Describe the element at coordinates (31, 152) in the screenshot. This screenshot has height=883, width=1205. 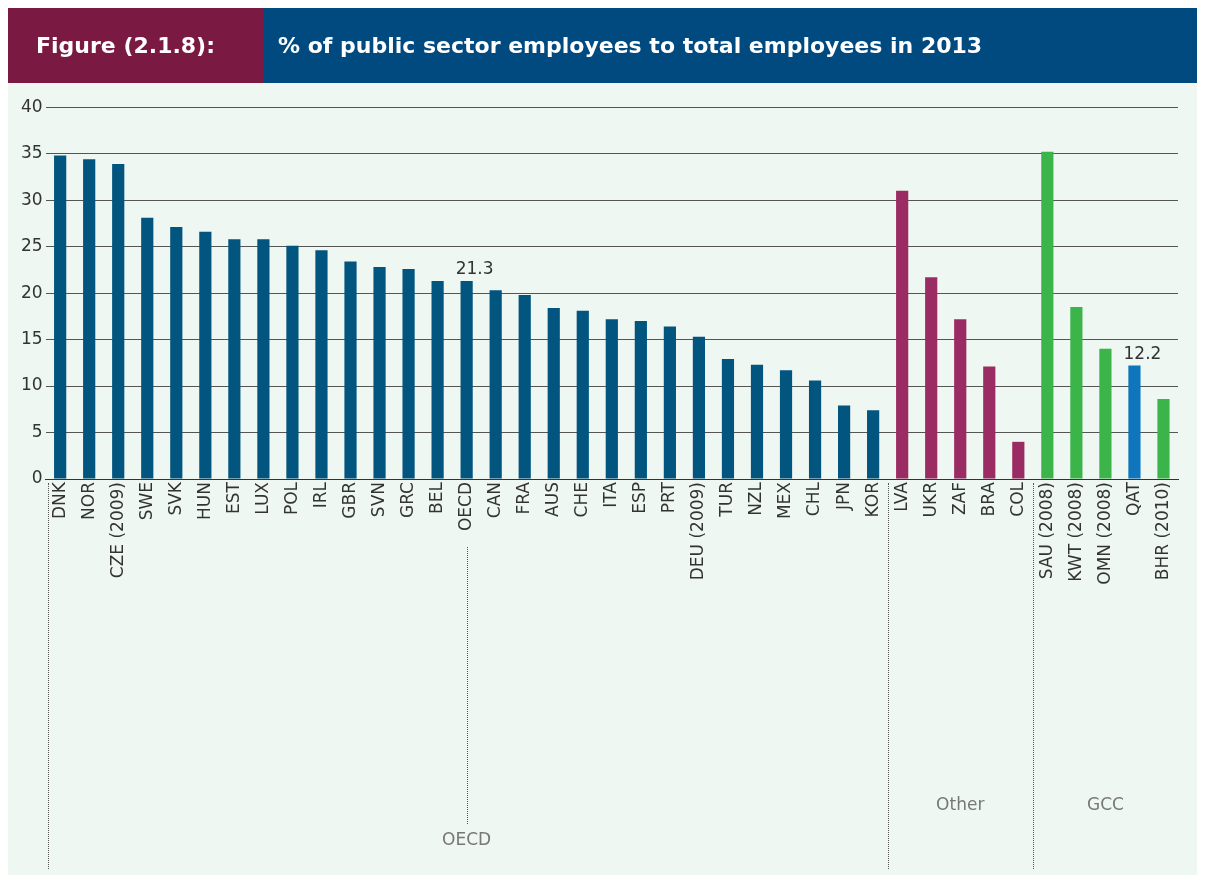
I see `y-tick-label: 35` at that location.